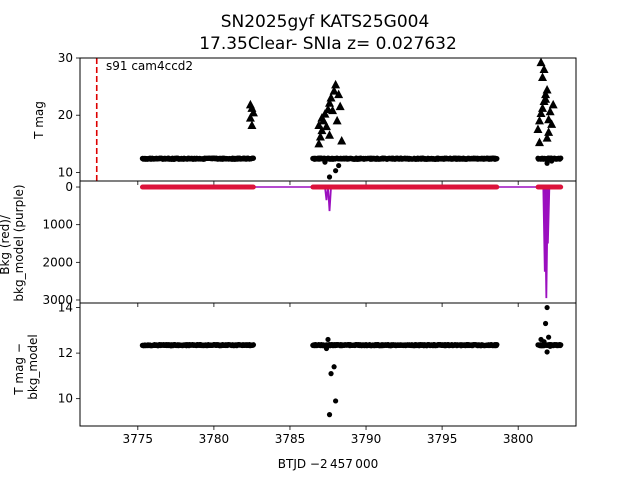 This screenshot has height=480, width=640. Describe the element at coordinates (39, 120) in the screenshot. I see `y-axis-label-top: T mag` at that location.